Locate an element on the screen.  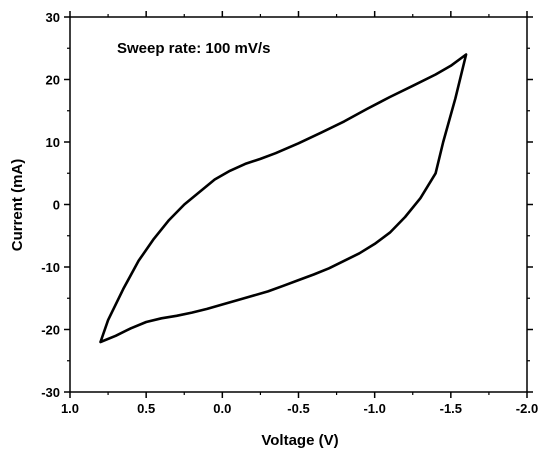
sweep-rate-annotation: Sweep rate: 100 mV/s is located at coordinates (193, 48).